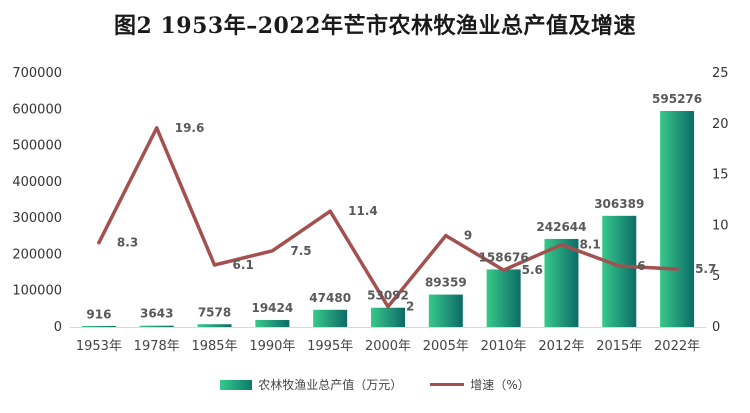 The image size is (750, 413). I want to click on bar-value-label: 242644, so click(561, 227).